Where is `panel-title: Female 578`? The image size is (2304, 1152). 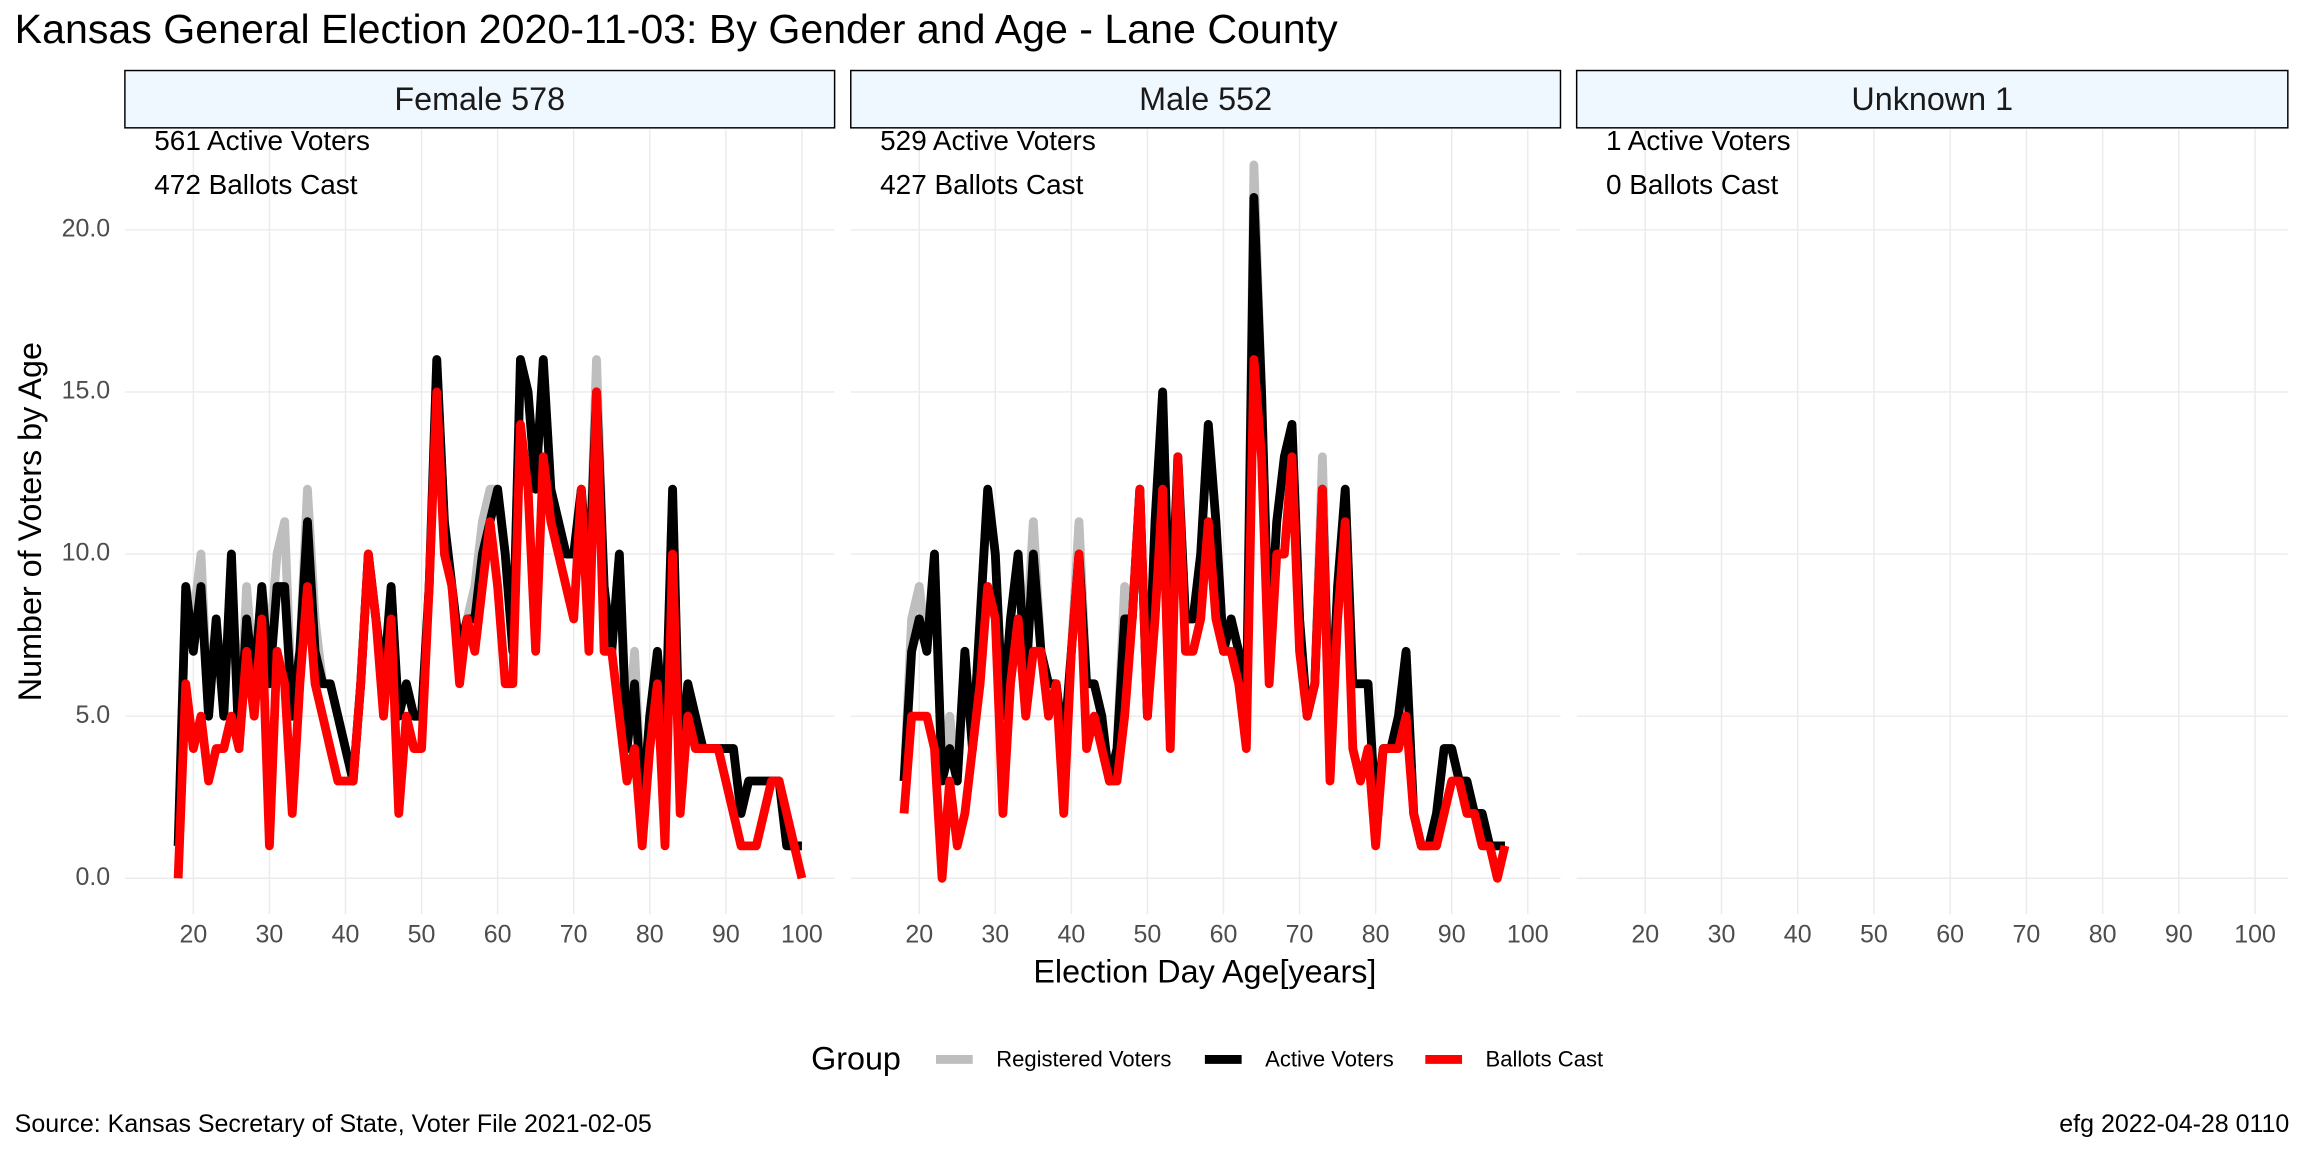
panel-title: Female 578 is located at coordinates (479, 99).